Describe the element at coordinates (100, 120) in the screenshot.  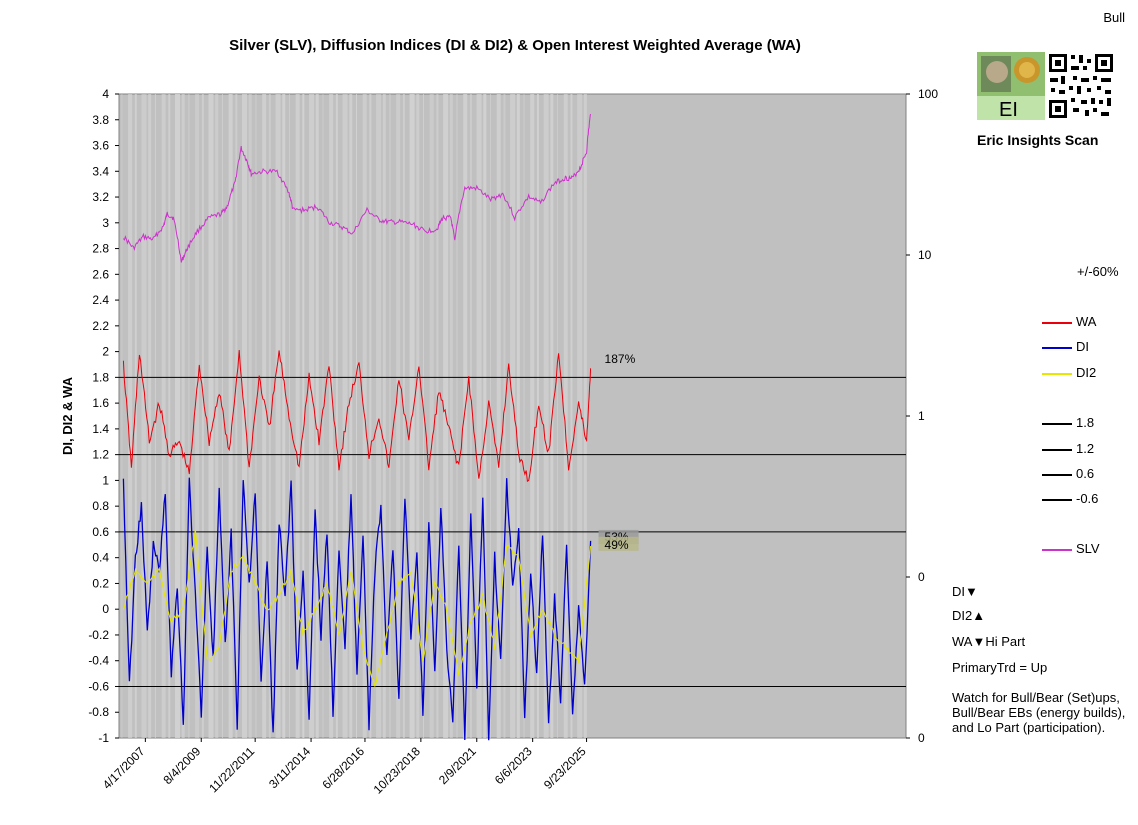
I see `y-tick-label: 3.8` at that location.